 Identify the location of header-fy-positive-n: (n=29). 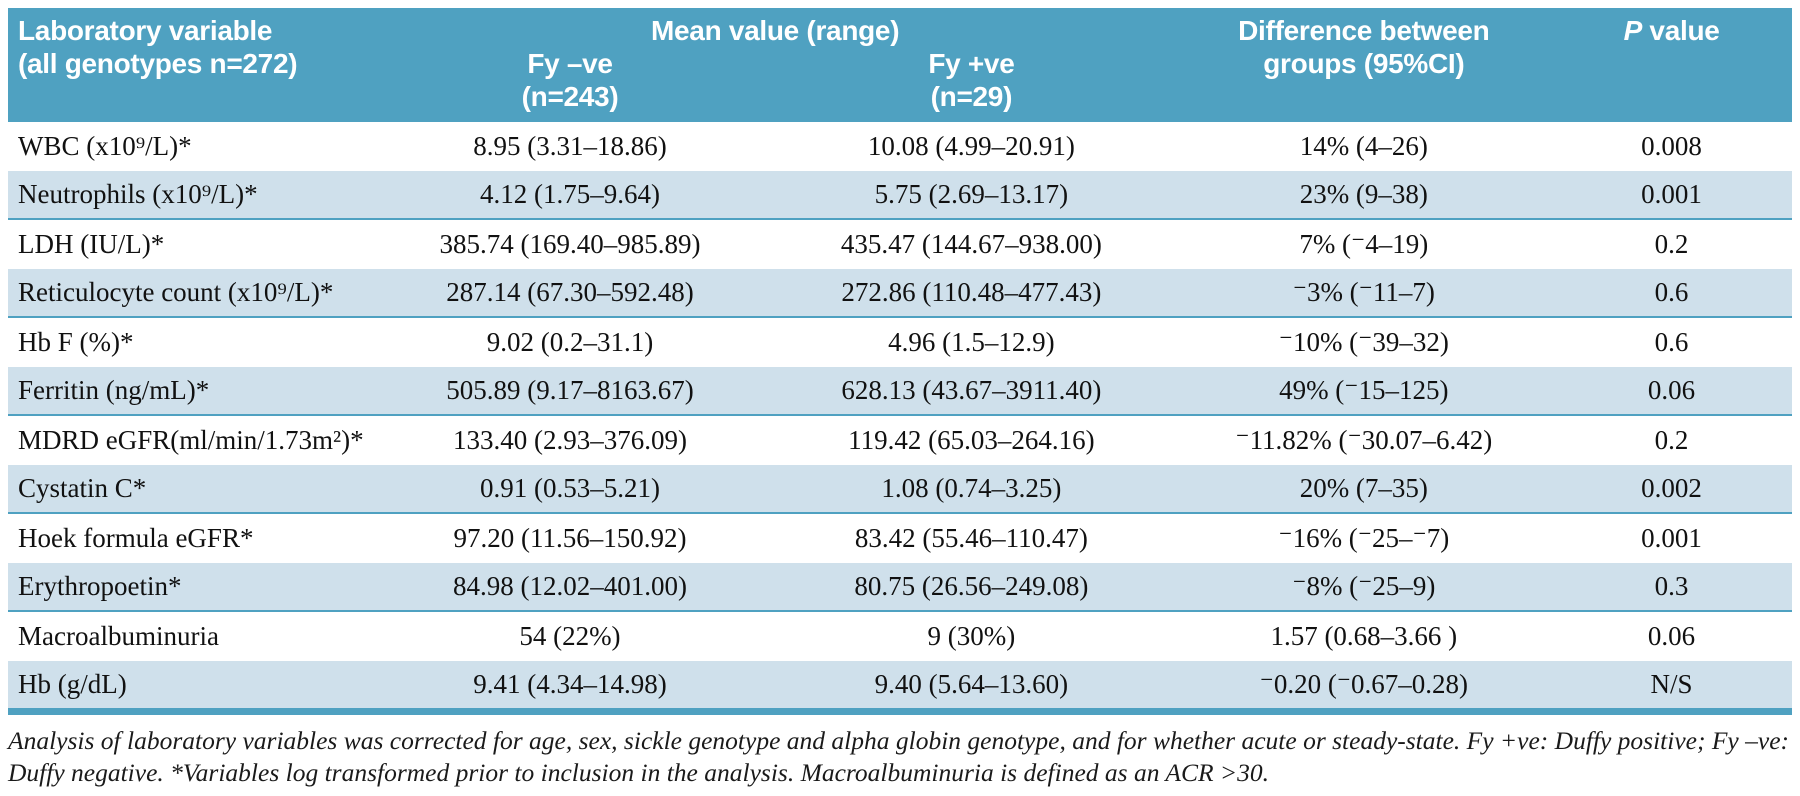
(971, 96).